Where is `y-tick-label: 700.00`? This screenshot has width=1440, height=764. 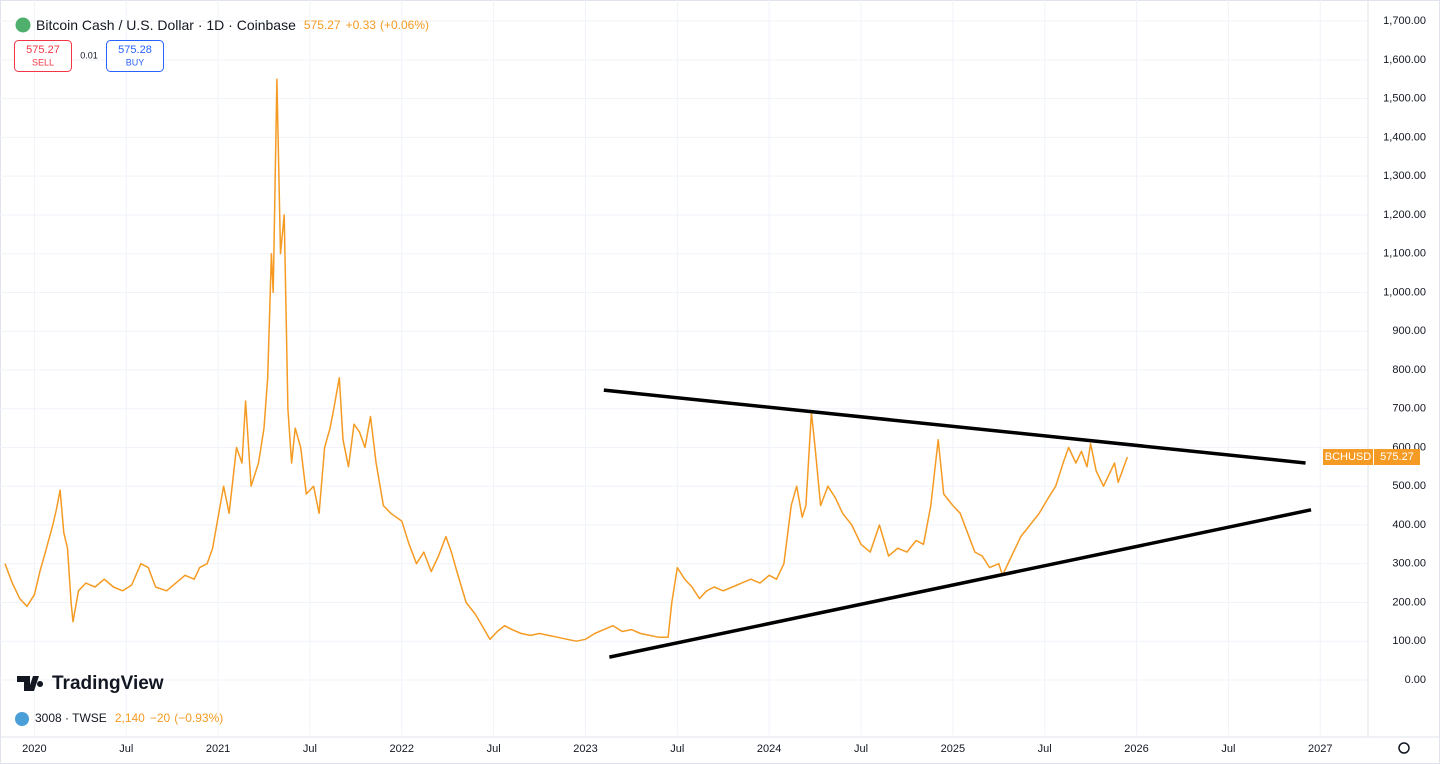
y-tick-label: 700.00 is located at coordinates (1409, 409).